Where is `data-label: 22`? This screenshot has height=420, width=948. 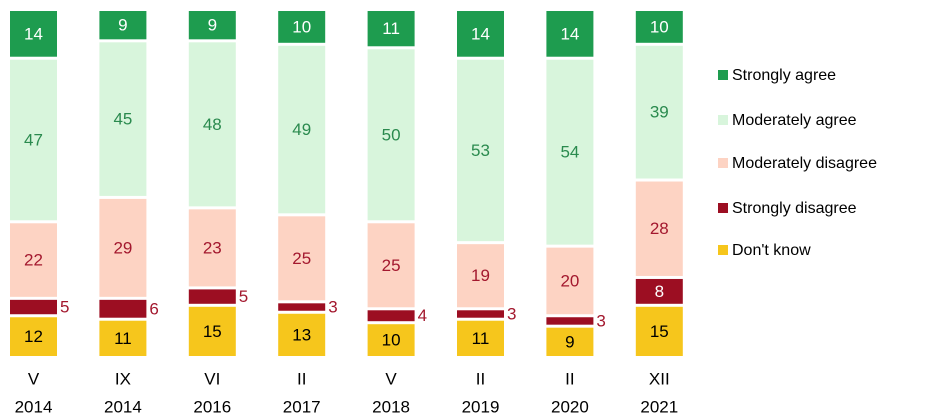
data-label: 22 is located at coordinates (33, 260).